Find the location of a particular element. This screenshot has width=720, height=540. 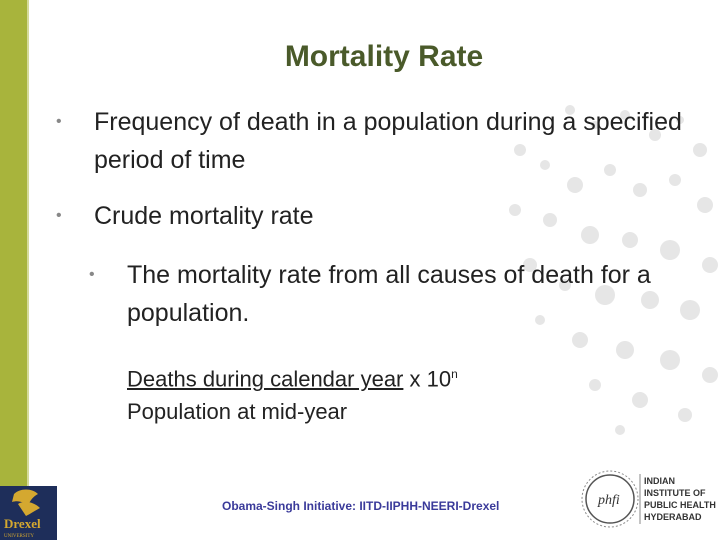

formula-exponent: n is located at coordinates (454, 374).